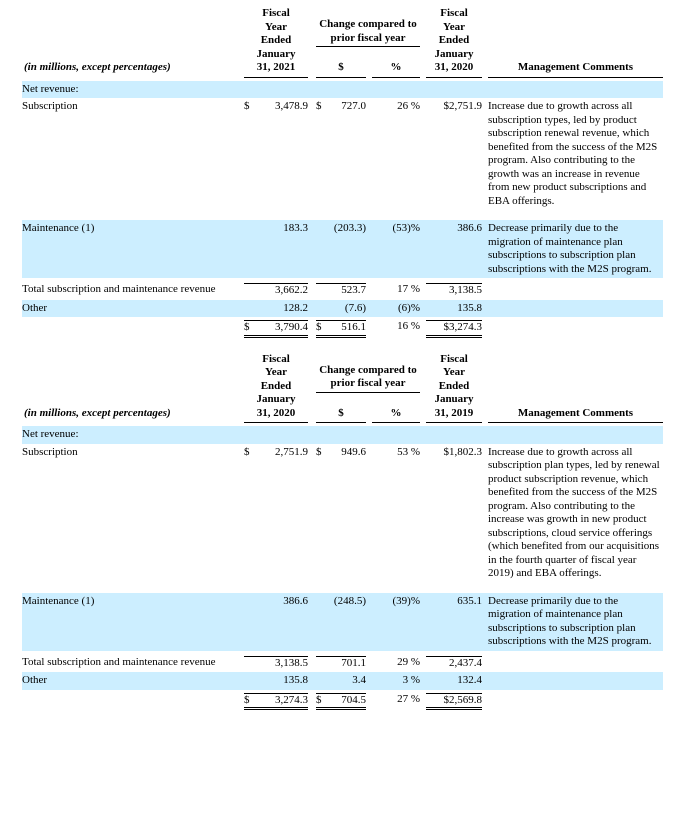  I want to click on change-dollar-value: (248.5), so click(349, 600).